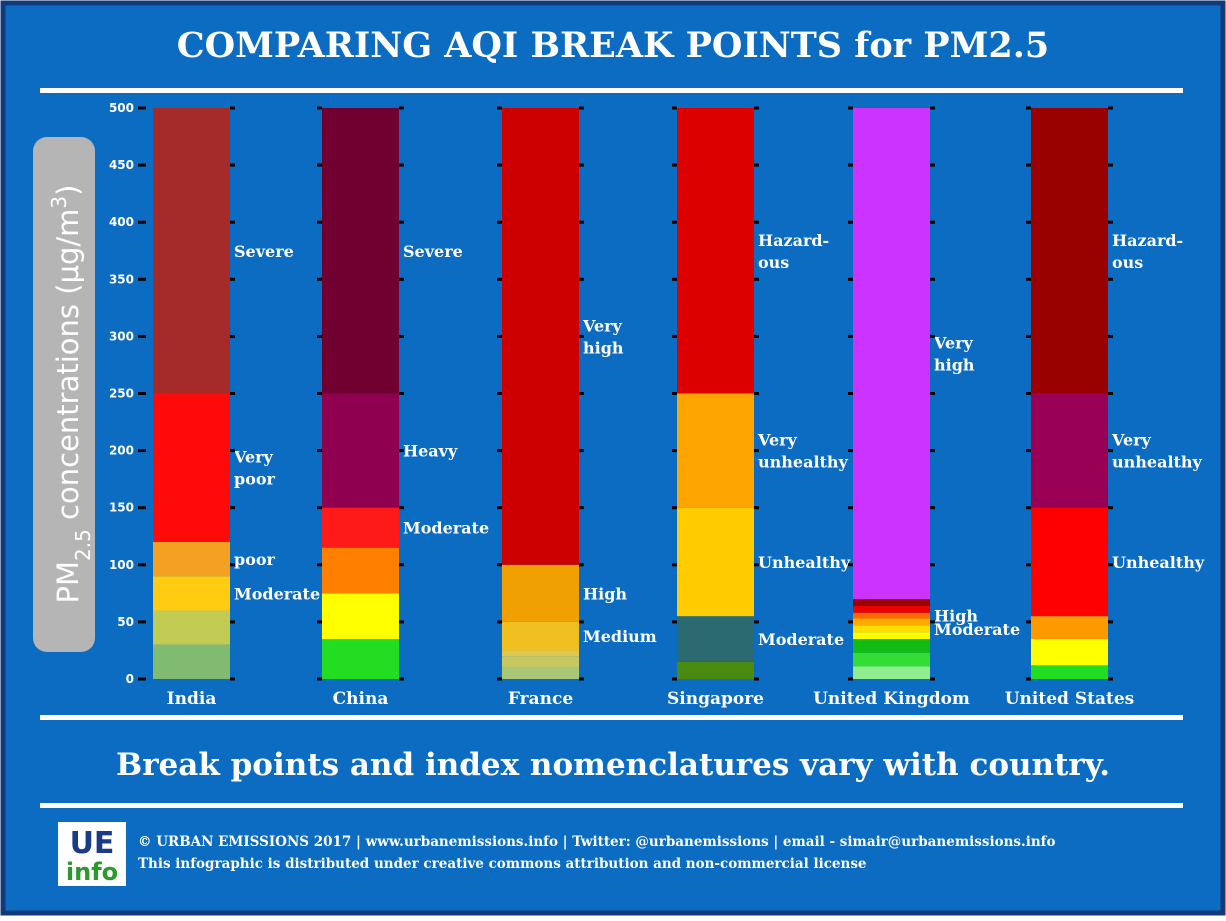 The height and width of the screenshot is (921, 1226). What do you see at coordinates (540, 699) in the screenshot?
I see `x-tick-label: France` at bounding box center [540, 699].